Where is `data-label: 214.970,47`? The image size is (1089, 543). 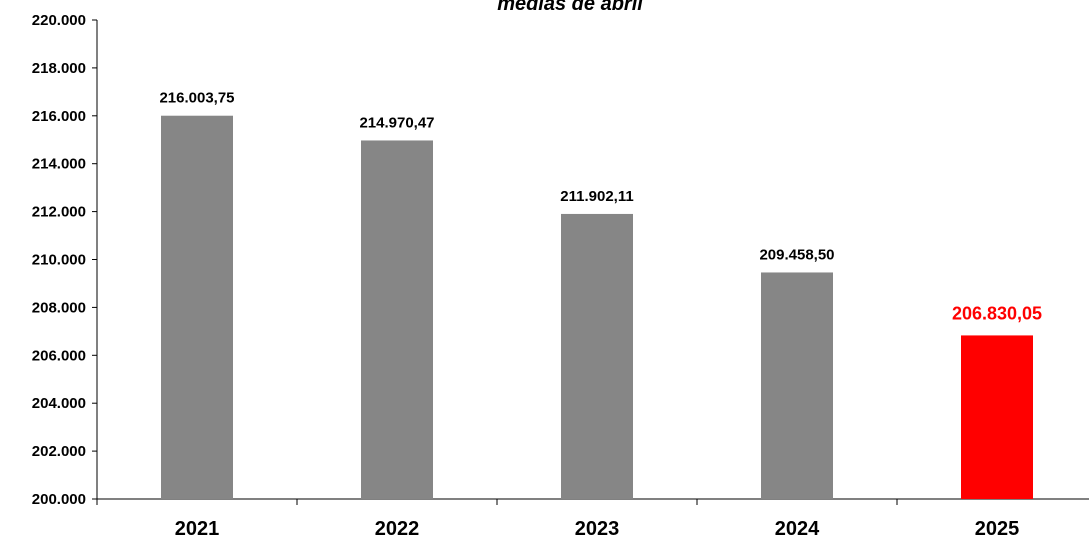 data-label: 214.970,47 is located at coordinates (396, 122).